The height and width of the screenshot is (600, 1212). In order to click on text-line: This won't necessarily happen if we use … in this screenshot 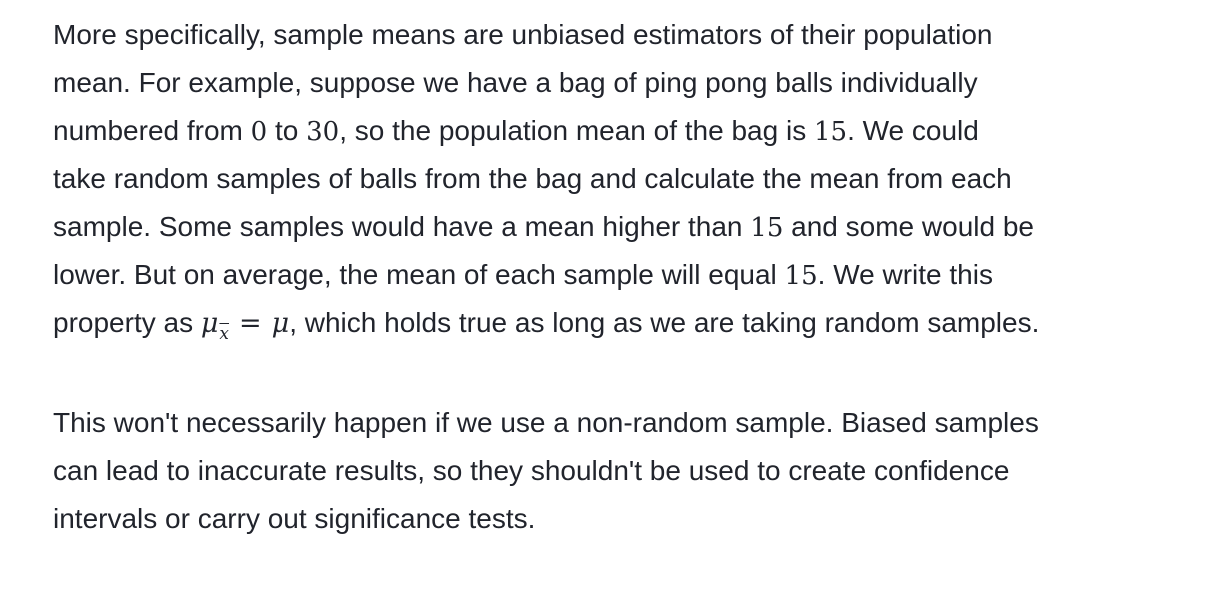, I will do `click(546, 422)`.